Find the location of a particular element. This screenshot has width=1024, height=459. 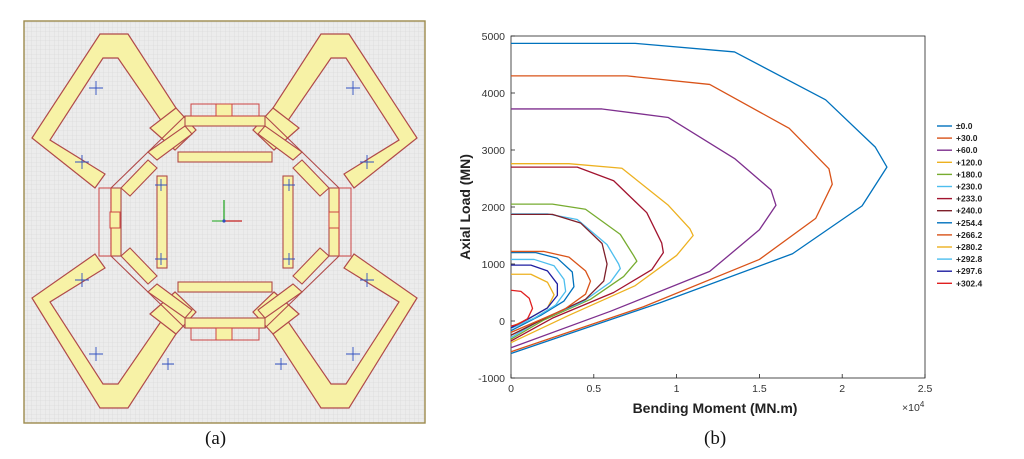

legend-entry: +180.0 is located at coordinates (969, 174).